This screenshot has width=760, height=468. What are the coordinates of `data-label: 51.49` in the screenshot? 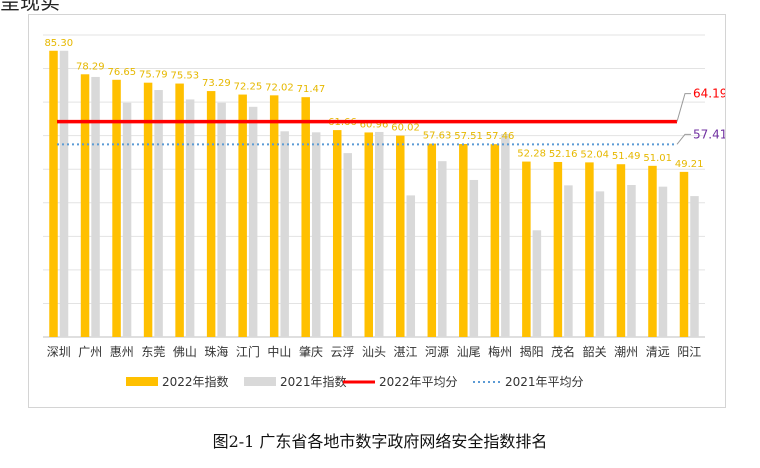 It's located at (626, 156).